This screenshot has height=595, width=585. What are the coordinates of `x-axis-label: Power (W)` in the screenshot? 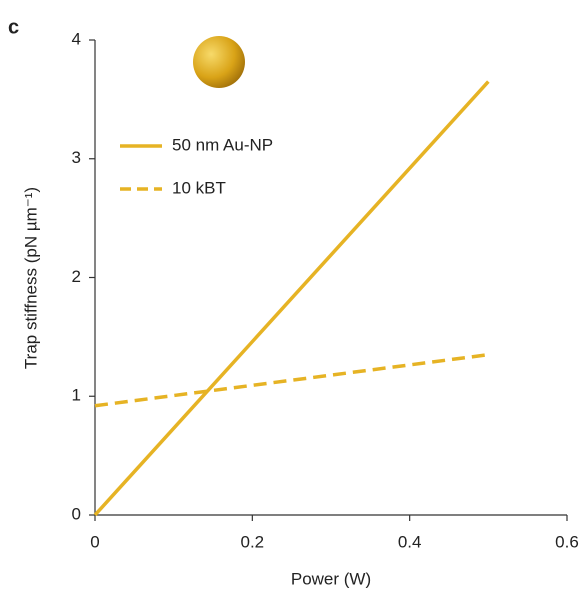 It's located at (331, 578).